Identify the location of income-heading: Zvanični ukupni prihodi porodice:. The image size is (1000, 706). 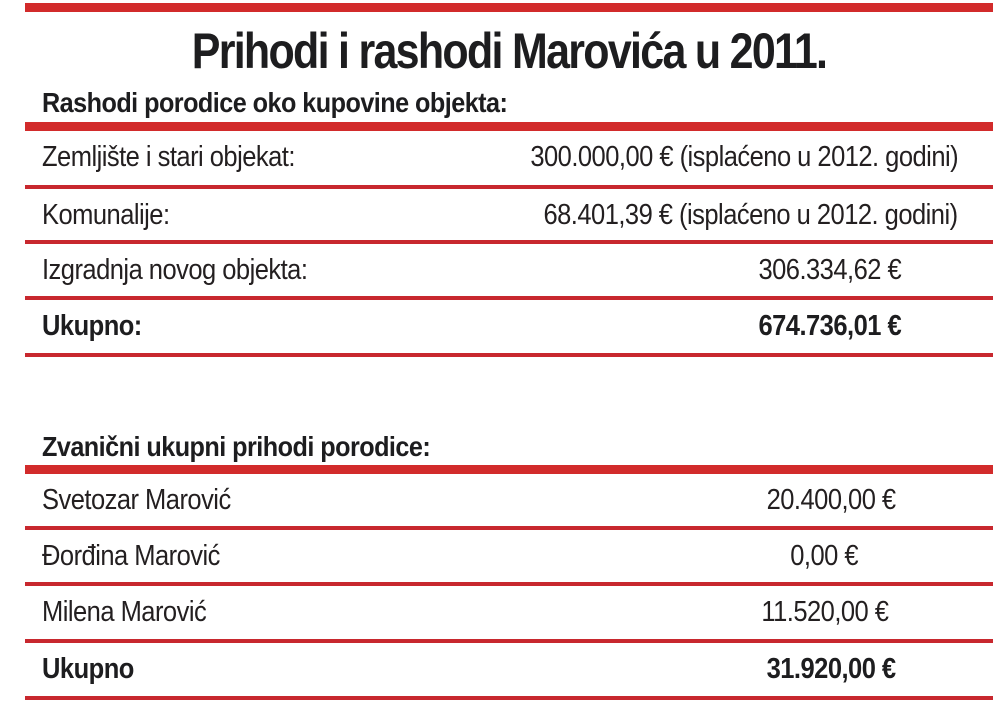
(236, 446).